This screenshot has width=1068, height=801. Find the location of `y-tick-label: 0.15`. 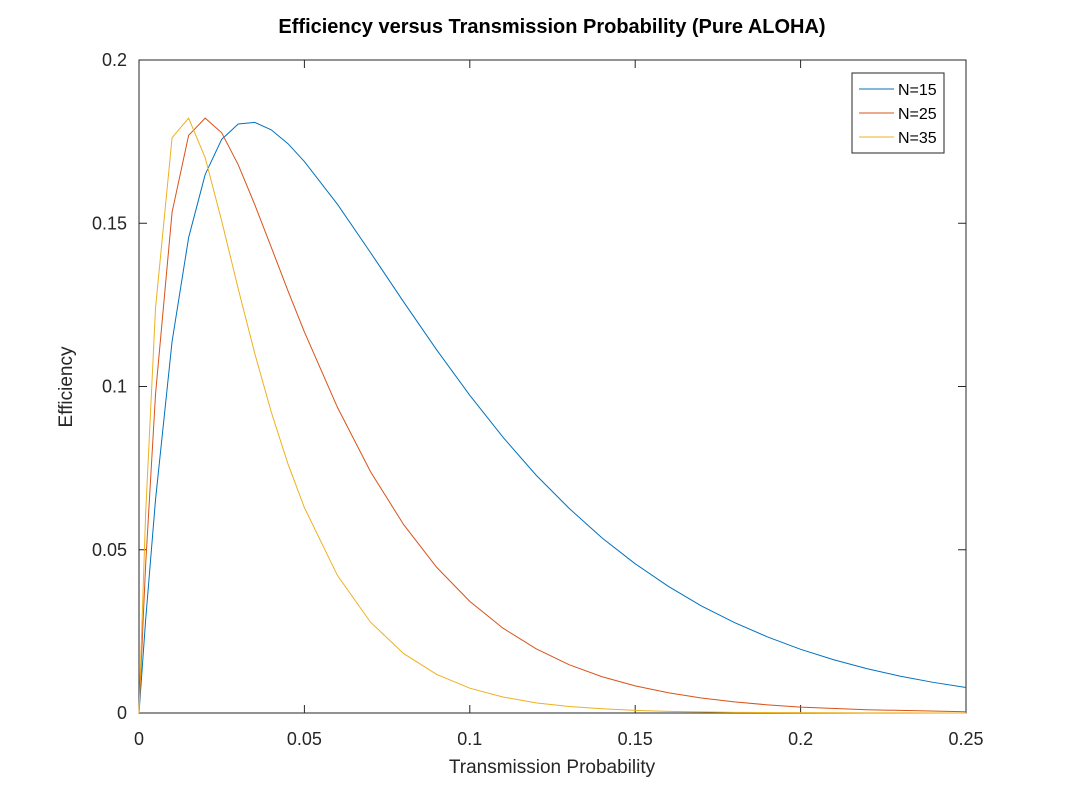

y-tick-label: 0.15 is located at coordinates (109, 223).